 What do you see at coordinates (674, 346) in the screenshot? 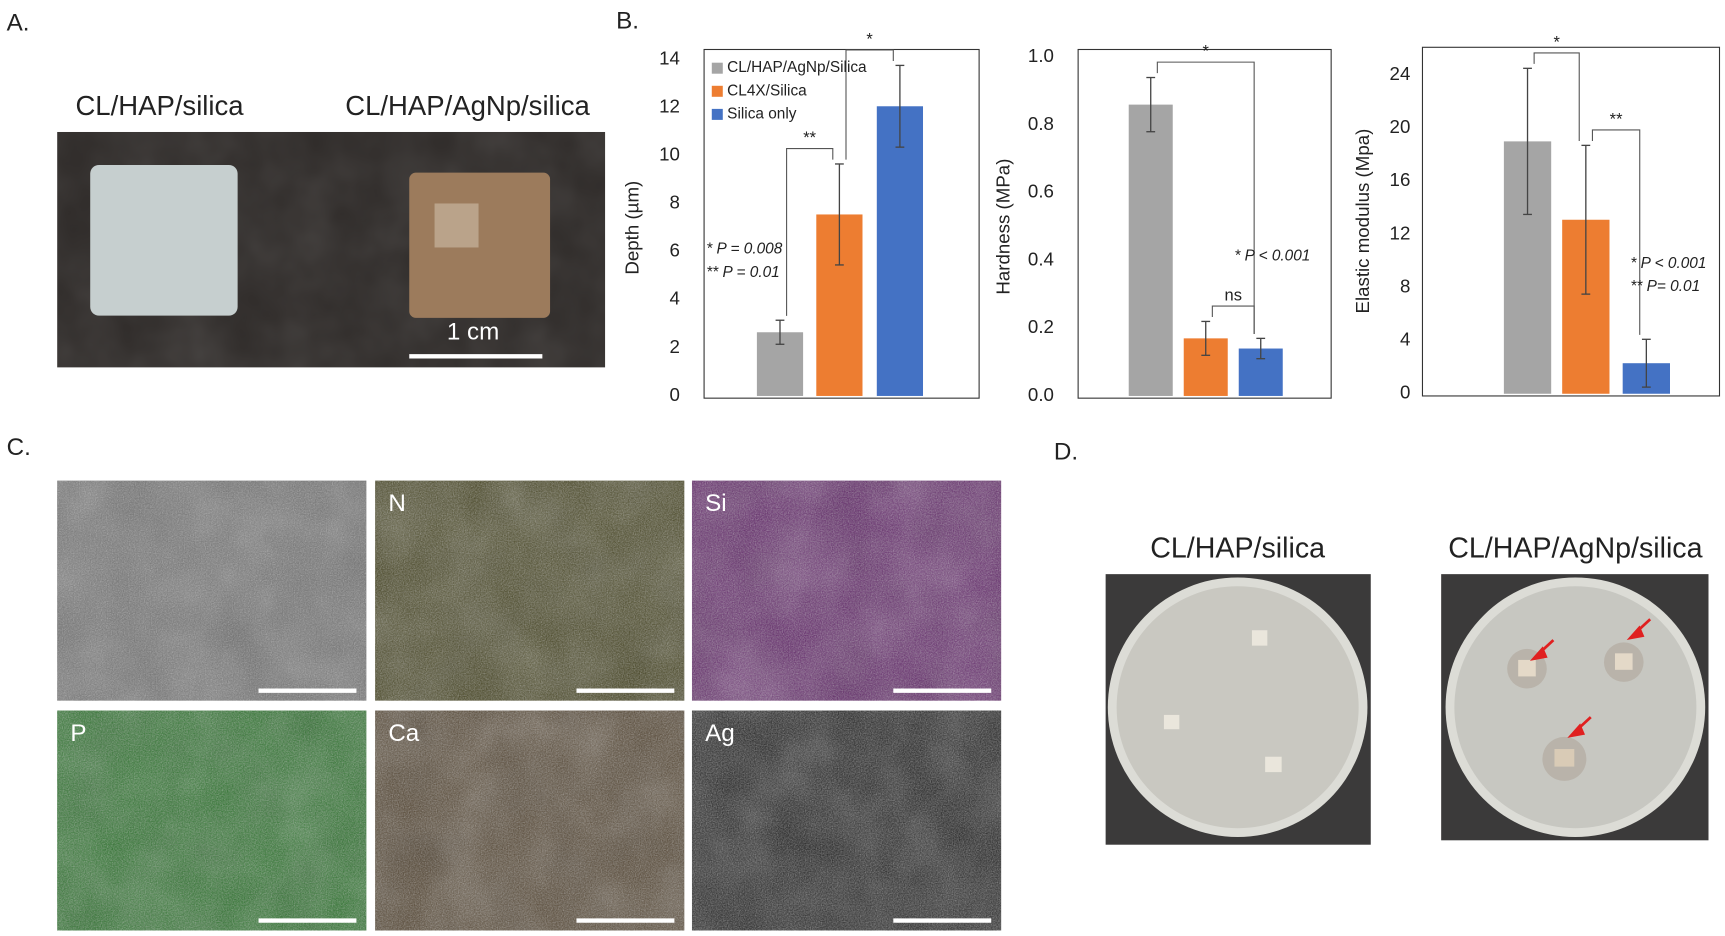
I see `y-tick-label: 2` at bounding box center [674, 346].